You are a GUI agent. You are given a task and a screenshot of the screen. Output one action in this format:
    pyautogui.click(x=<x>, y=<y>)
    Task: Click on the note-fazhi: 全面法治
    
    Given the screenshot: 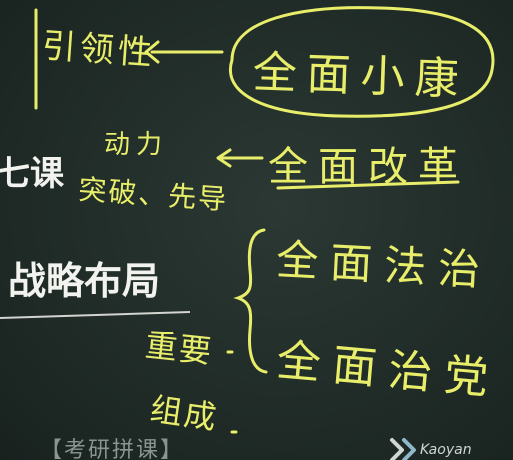 What is the action you would take?
    pyautogui.click(x=384, y=265)
    